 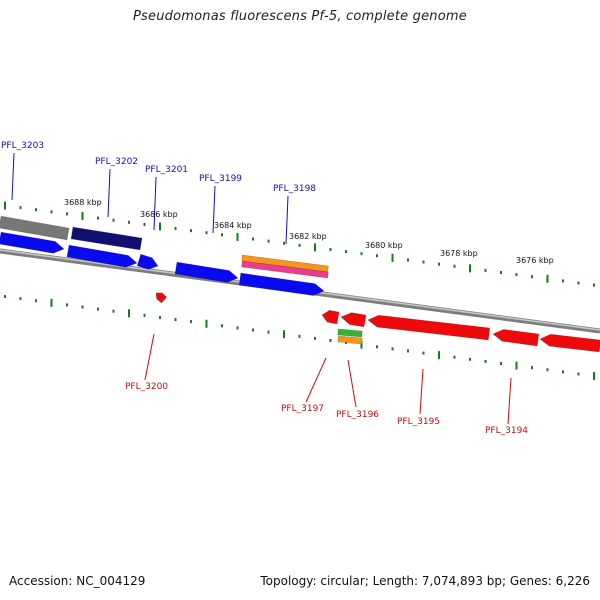 What do you see at coordinates (220, 179) in the screenshot?
I see `gene-label-forward: PFL_3199` at bounding box center [220, 179].